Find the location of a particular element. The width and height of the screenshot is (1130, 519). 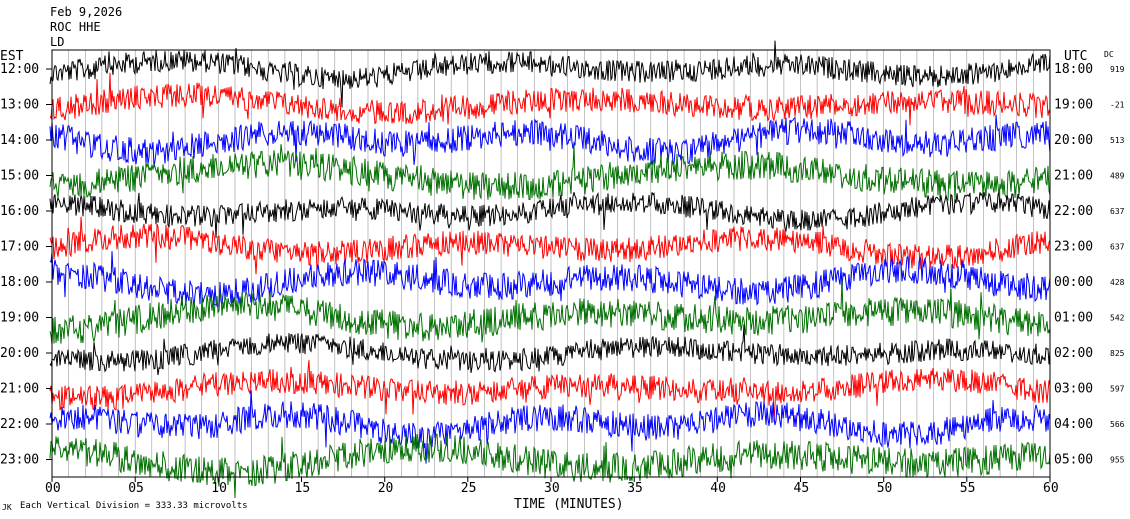

utc-hour-label: 21:00 is located at coordinates (1073, 176).